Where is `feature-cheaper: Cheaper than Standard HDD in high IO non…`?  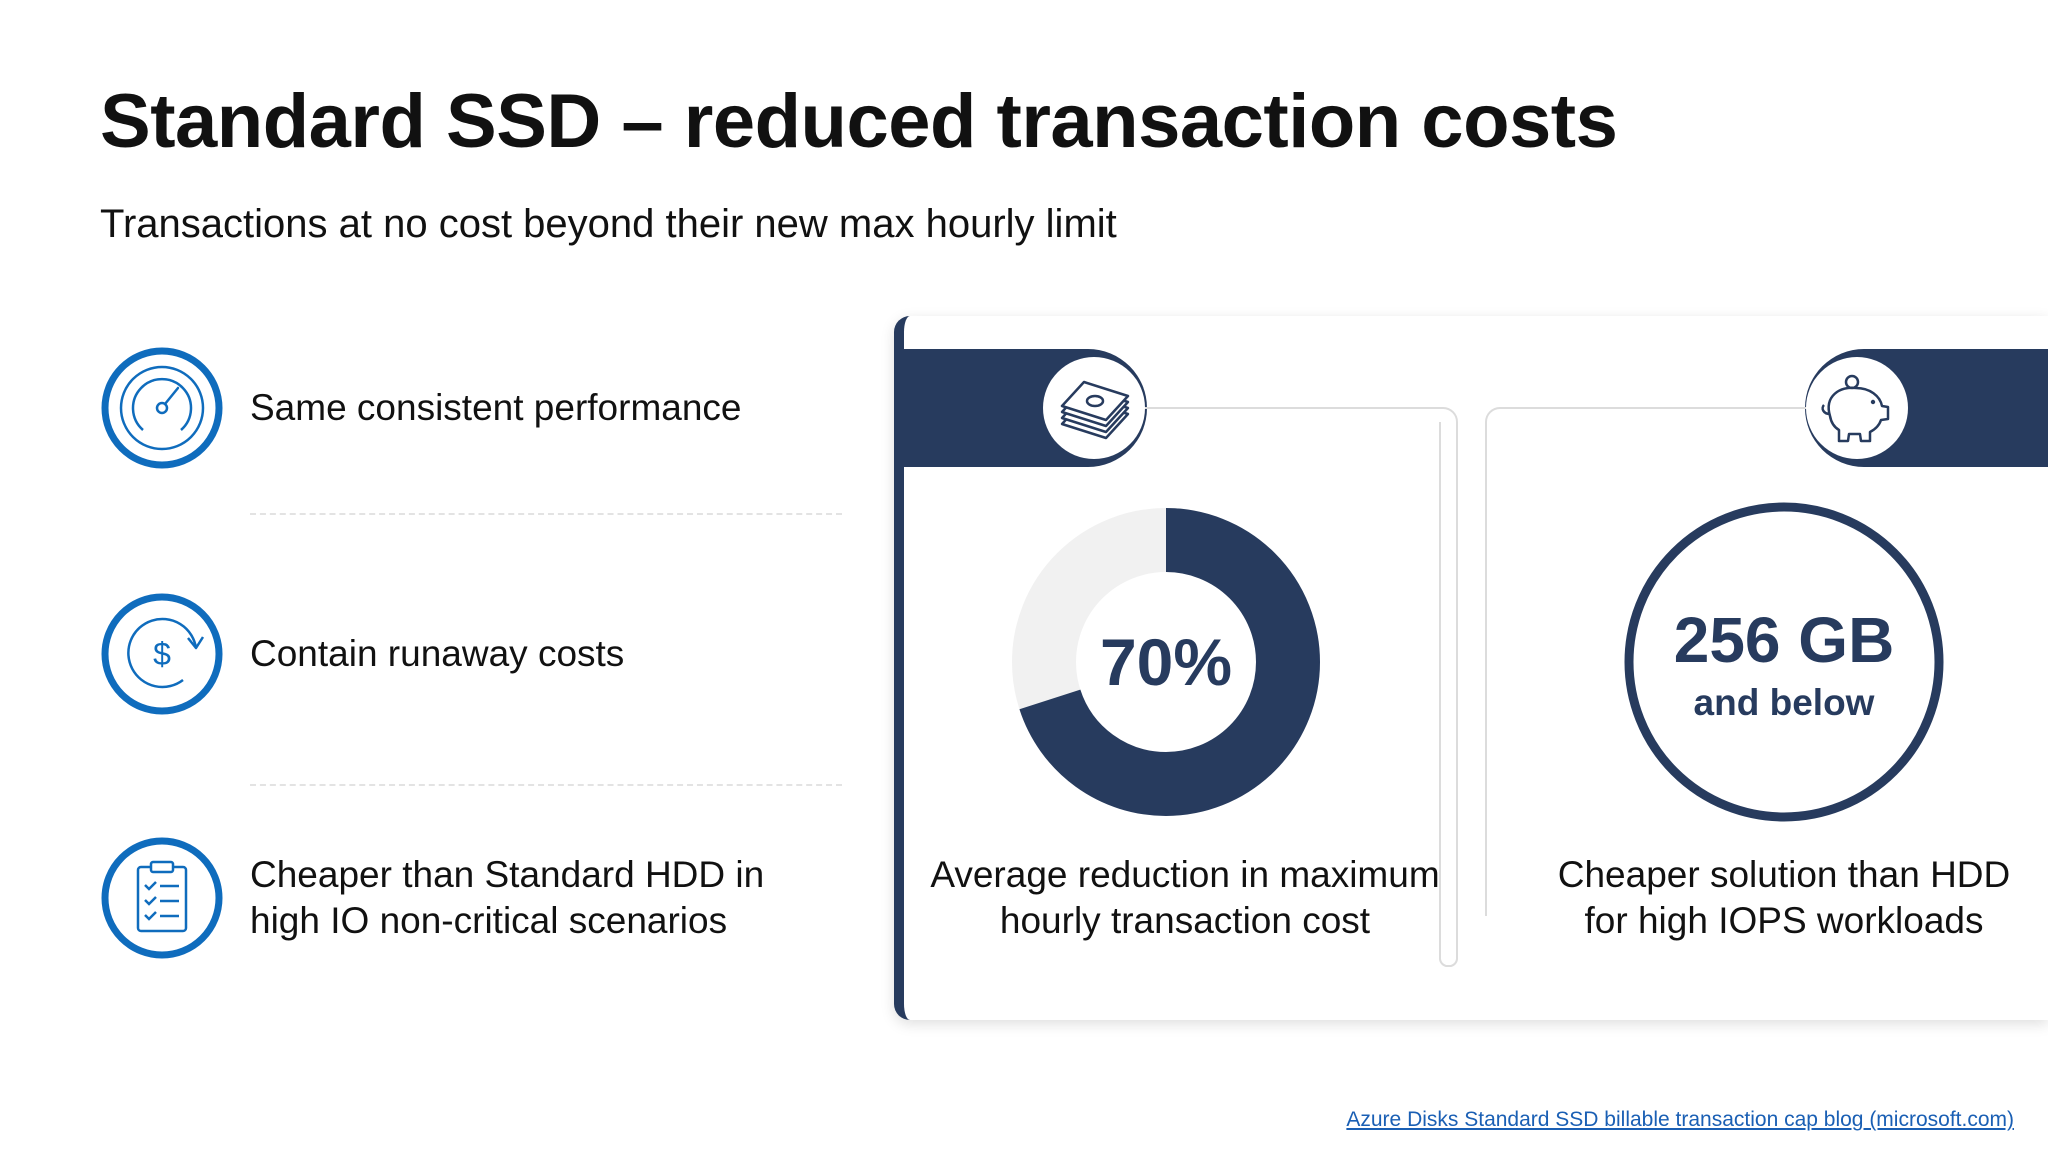
feature-cheaper: Cheaper than Standard HDD in high IO non… is located at coordinates (480, 898).